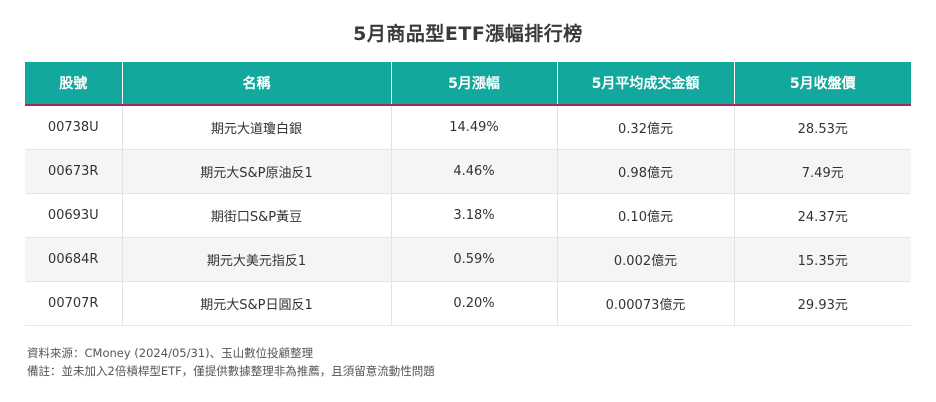  I want to click on source-note: 資料來源：CMoney (2024/05/31)、玉山數位投顧整理, so click(170, 353).